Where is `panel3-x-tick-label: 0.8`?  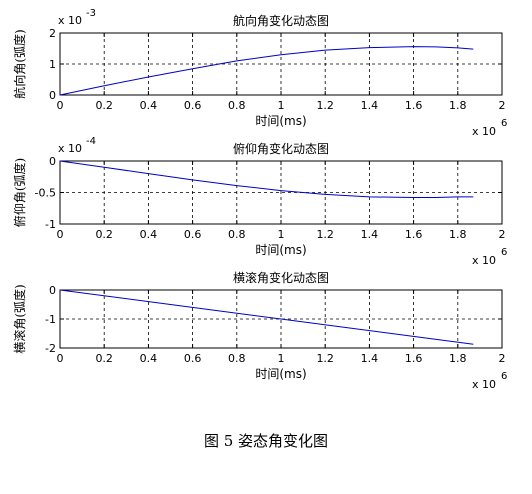 panel3-x-tick-label: 0.8 is located at coordinates (237, 358).